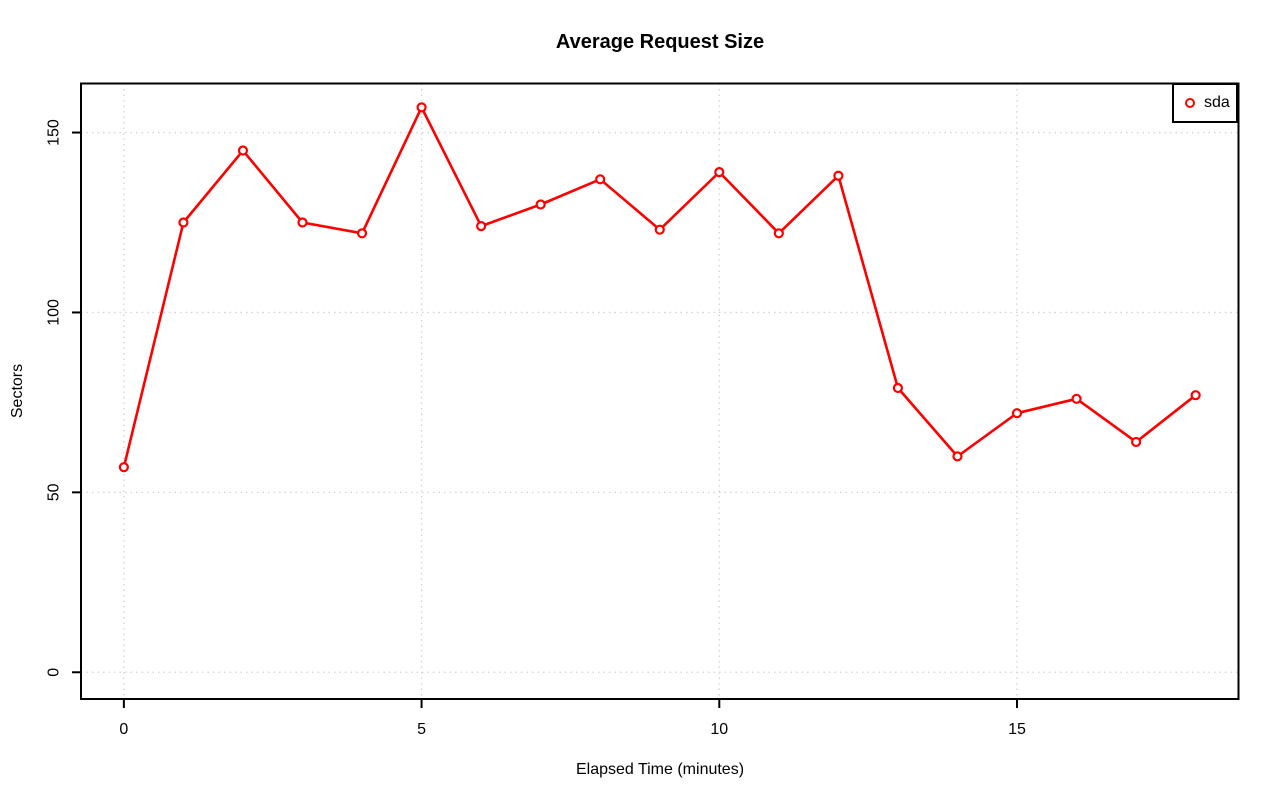 The width and height of the screenshot is (1280, 801). I want to click on x-axis-tick-label: 5, so click(421, 729).